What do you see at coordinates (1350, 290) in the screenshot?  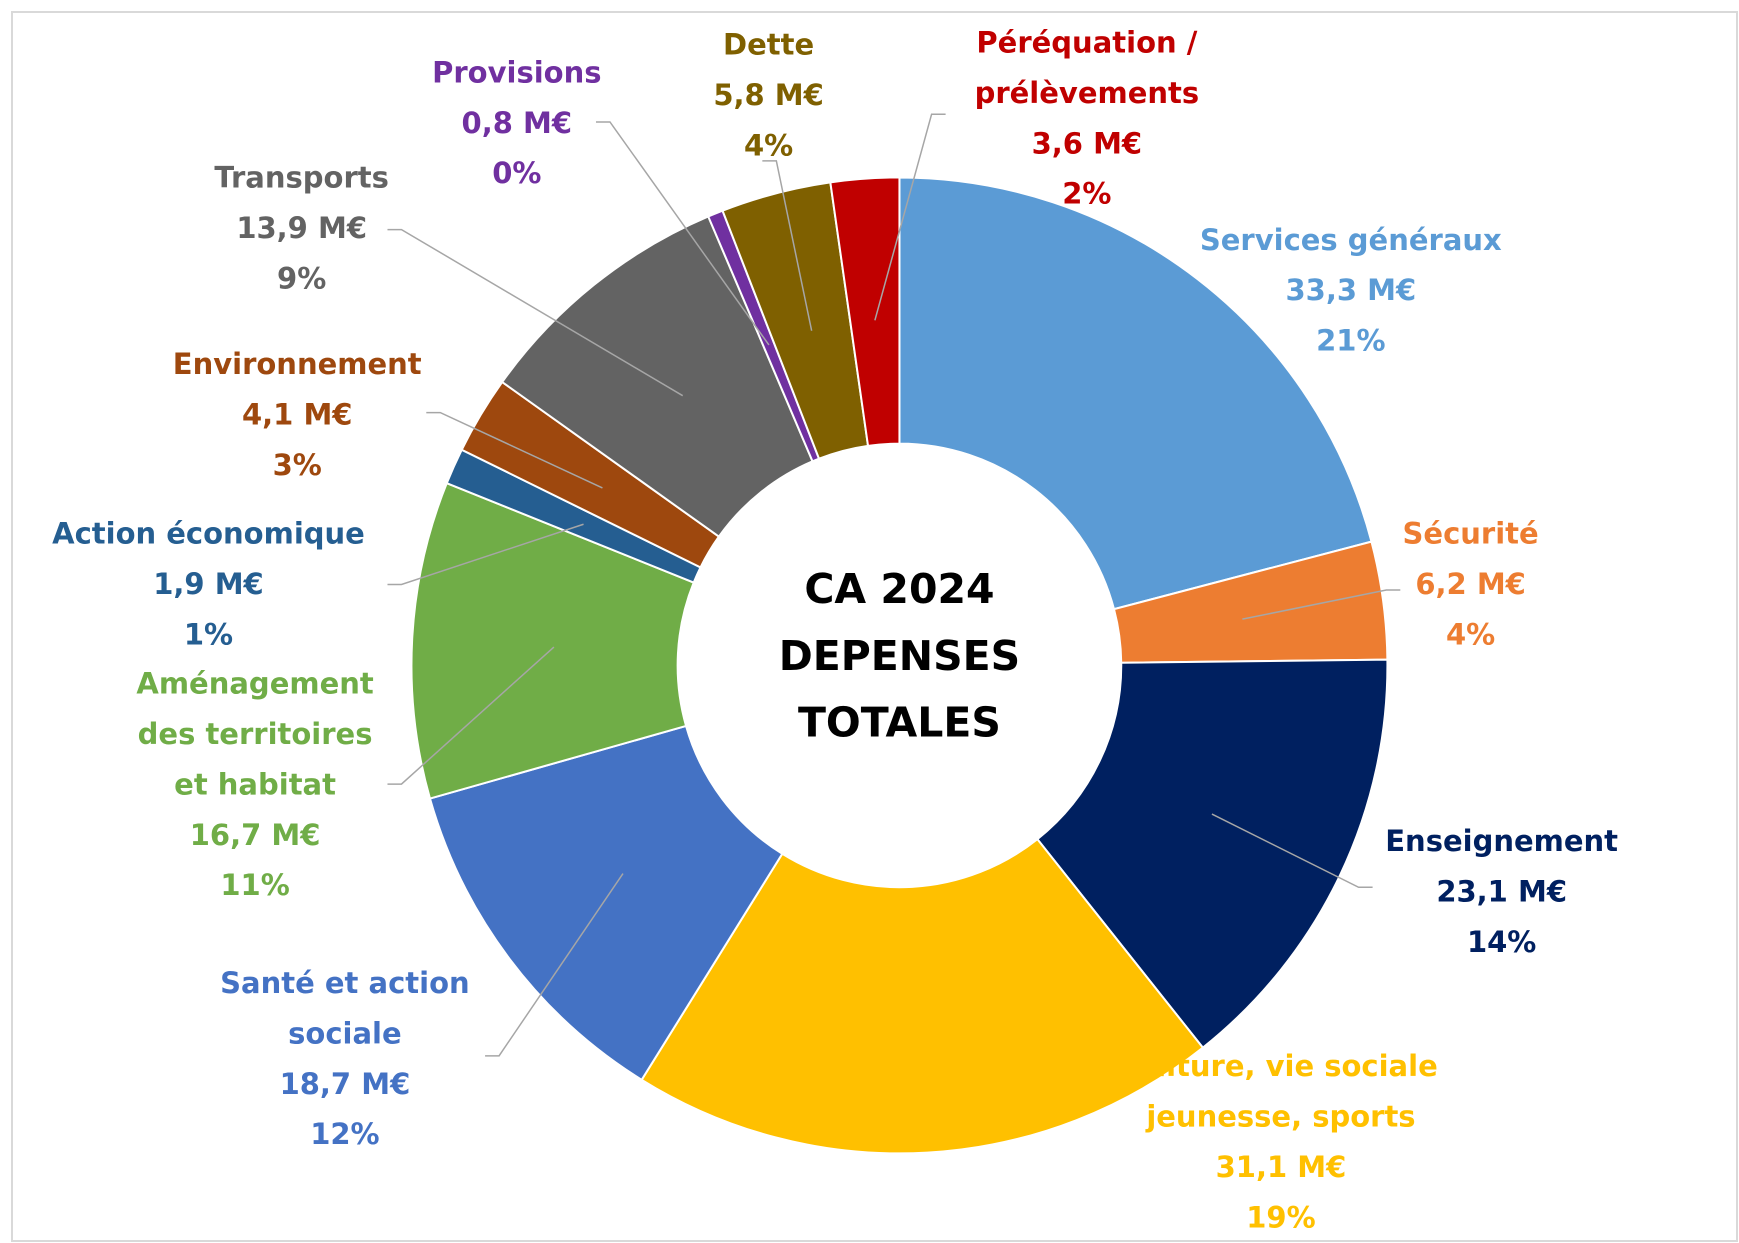 I see `value-label: 33,3 M€` at bounding box center [1350, 290].